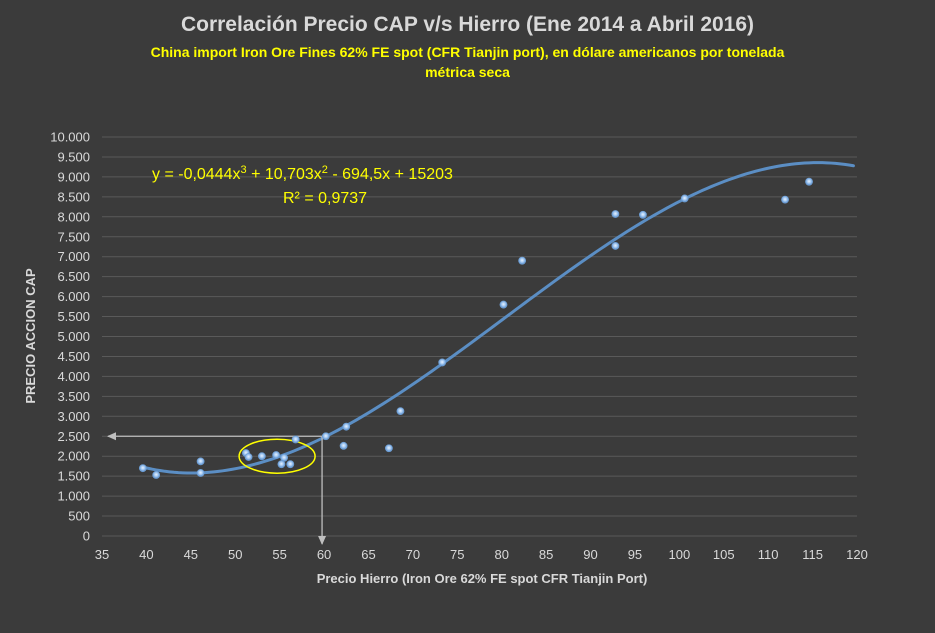 This screenshot has width=935, height=633. Describe the element at coordinates (73, 416) in the screenshot. I see `y-tick-label: 3.000` at that location.